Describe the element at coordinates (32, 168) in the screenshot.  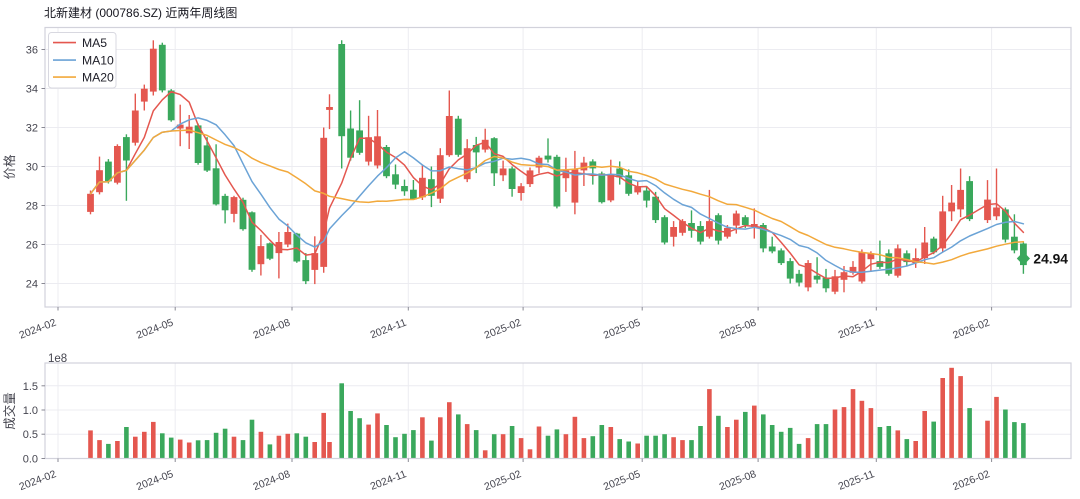
I see `svg-text: 30` at that location.